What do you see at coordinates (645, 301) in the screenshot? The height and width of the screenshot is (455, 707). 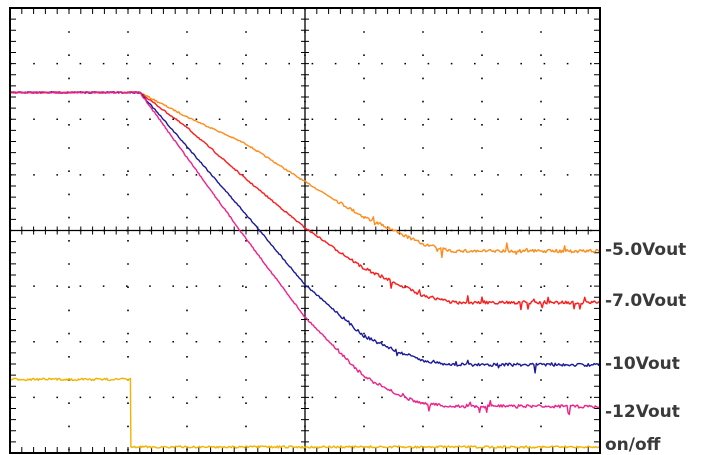 I see `series-label: -7.0Vout` at bounding box center [645, 301].